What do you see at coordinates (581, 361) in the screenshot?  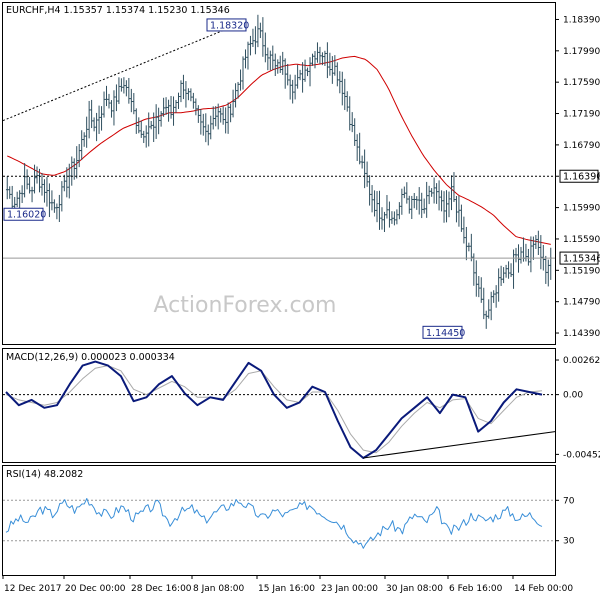 I see `macd-y-tick-label: 0.00262` at bounding box center [581, 361].